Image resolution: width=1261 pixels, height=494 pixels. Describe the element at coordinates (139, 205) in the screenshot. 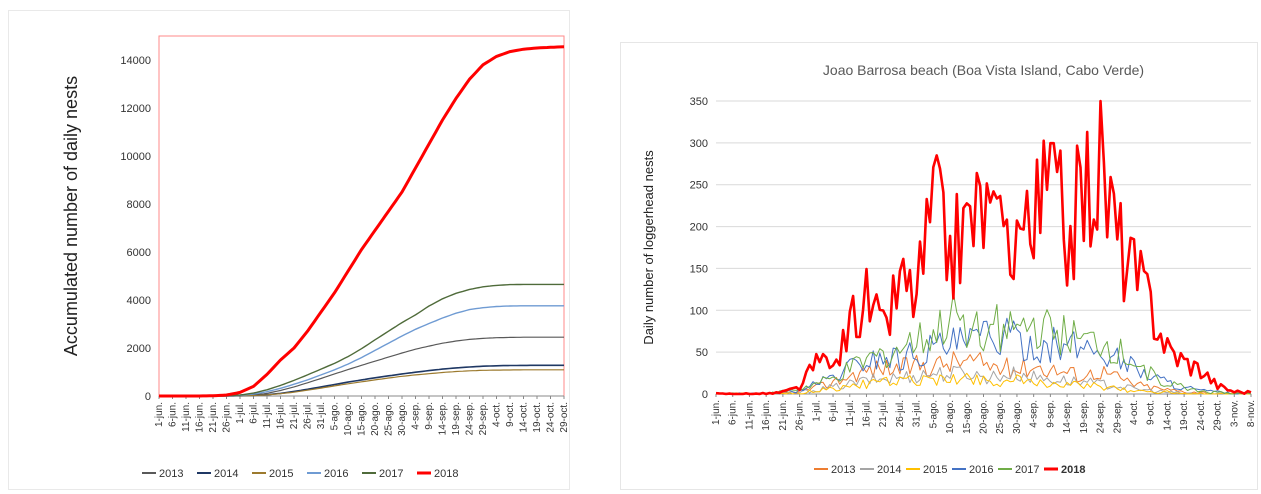

I see `y-tick-label: 8000` at that location.